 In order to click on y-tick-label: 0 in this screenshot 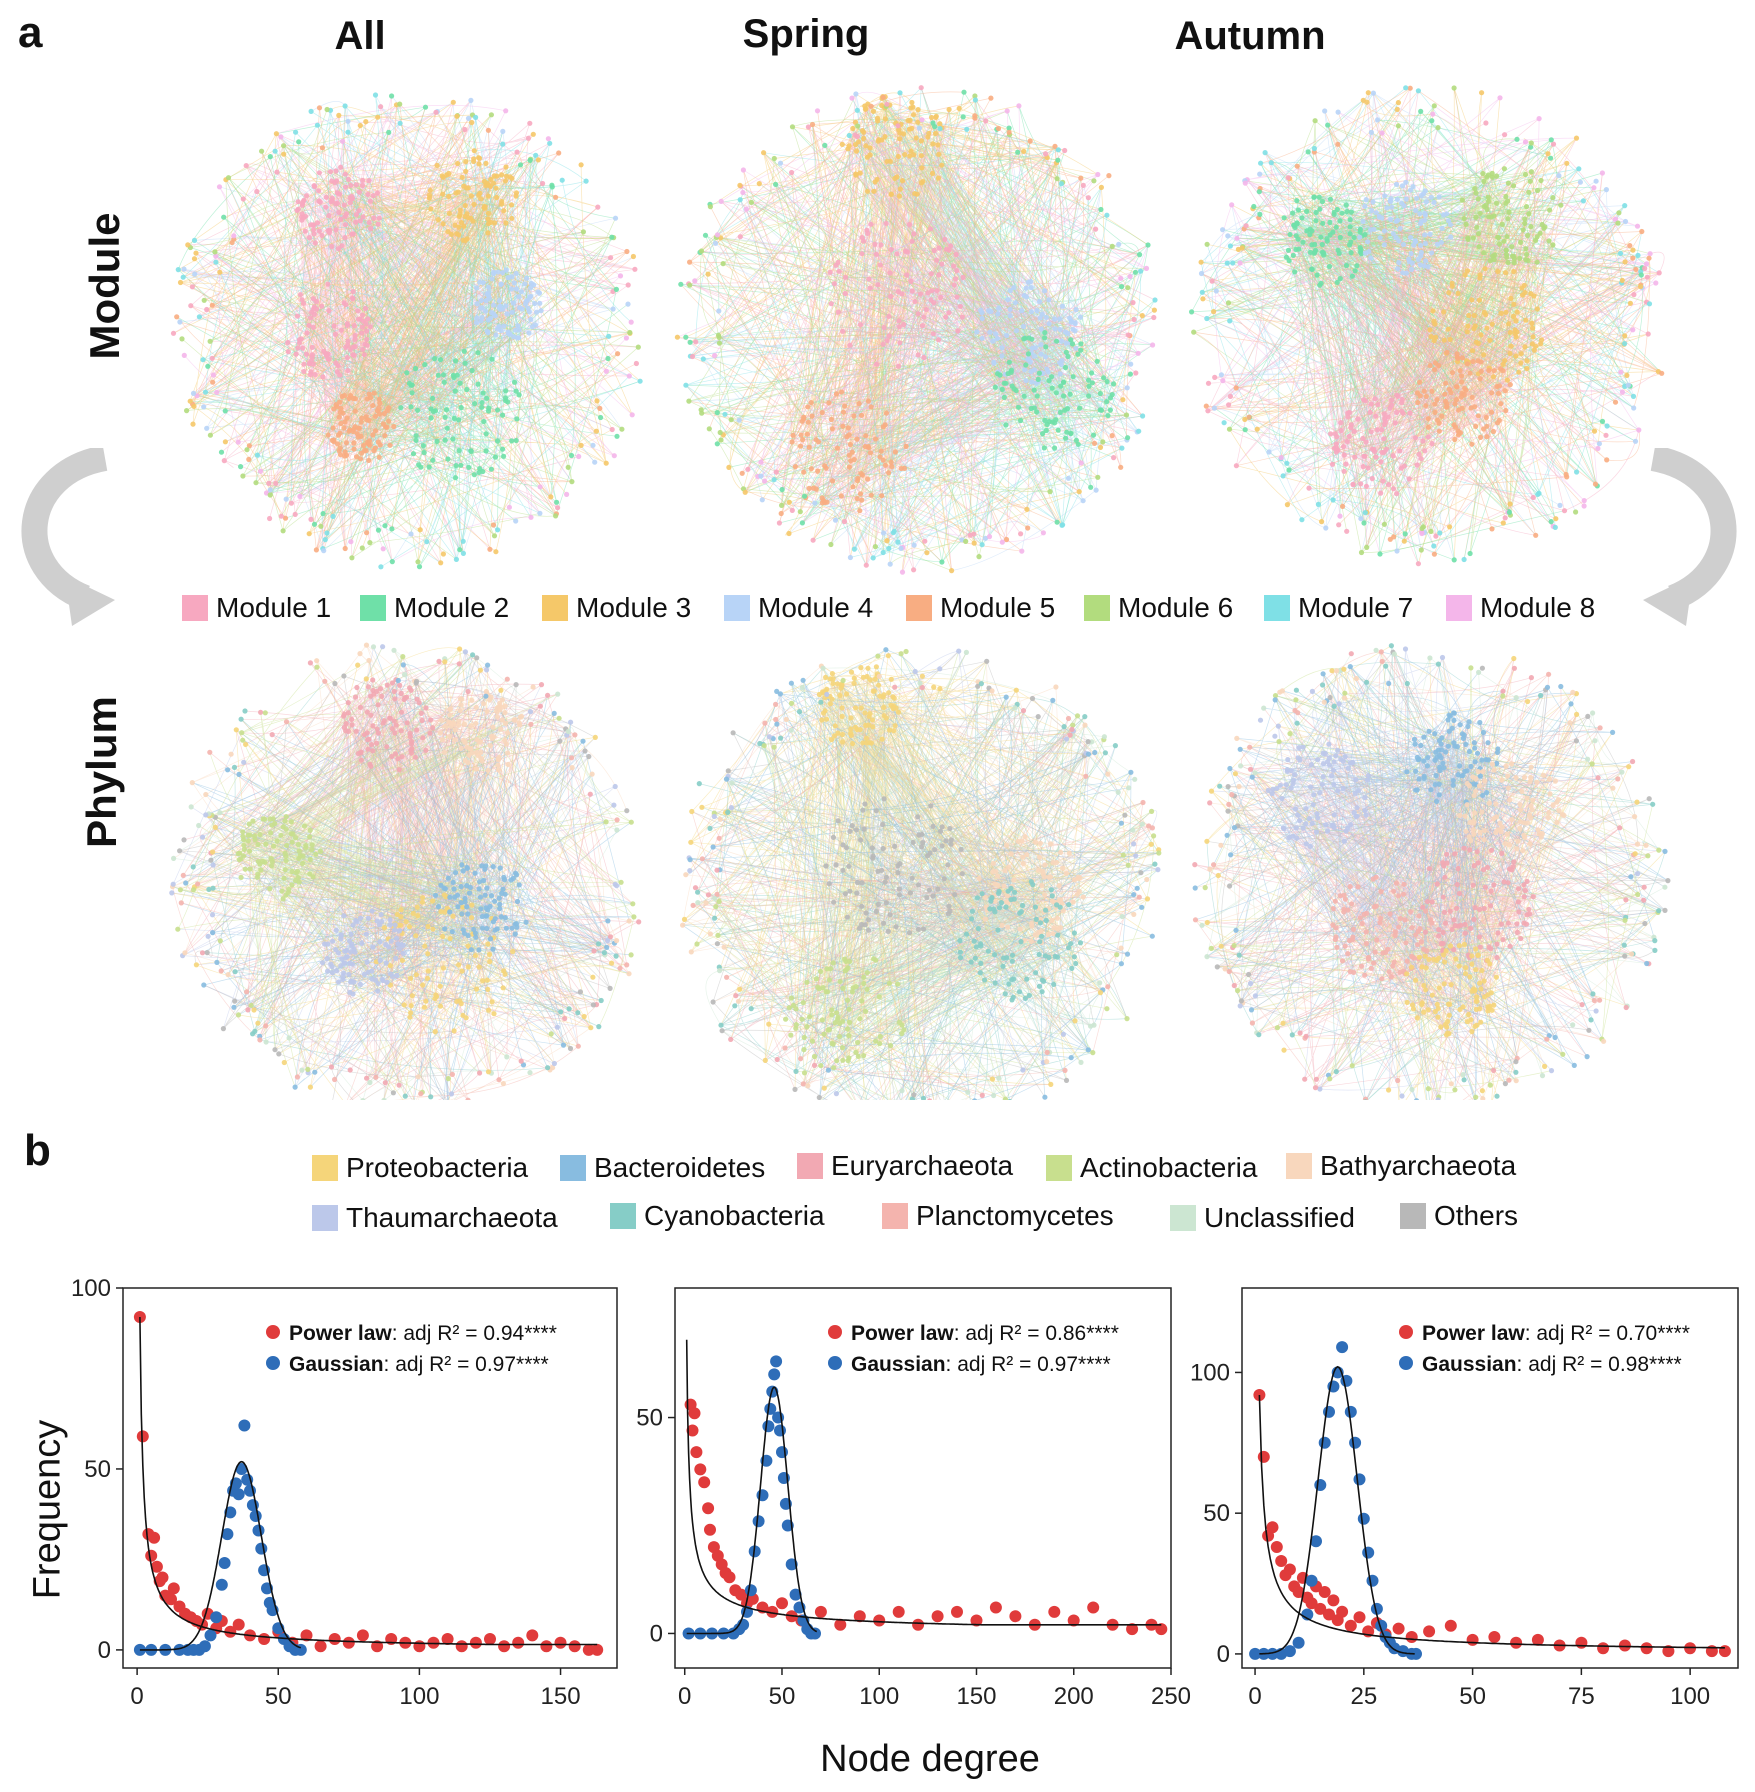, I will do `click(104, 1650)`.